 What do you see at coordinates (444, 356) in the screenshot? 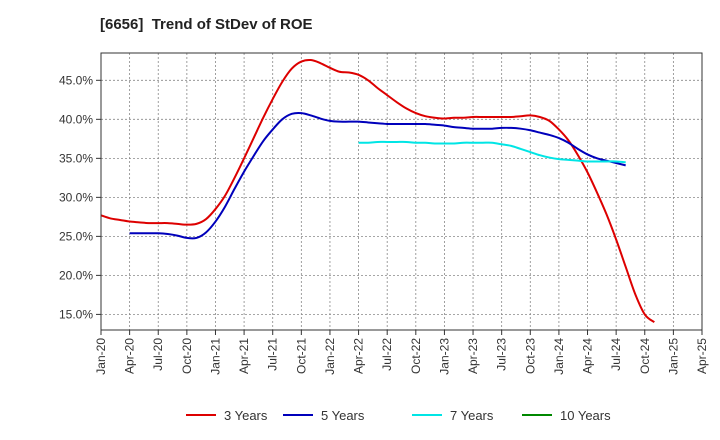
I see `x-tick-label: Jan-23` at bounding box center [444, 356].